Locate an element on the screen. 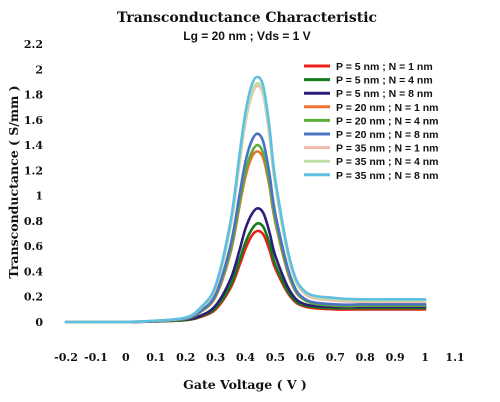  x-tick-label: -0.1 is located at coordinates (96, 357).